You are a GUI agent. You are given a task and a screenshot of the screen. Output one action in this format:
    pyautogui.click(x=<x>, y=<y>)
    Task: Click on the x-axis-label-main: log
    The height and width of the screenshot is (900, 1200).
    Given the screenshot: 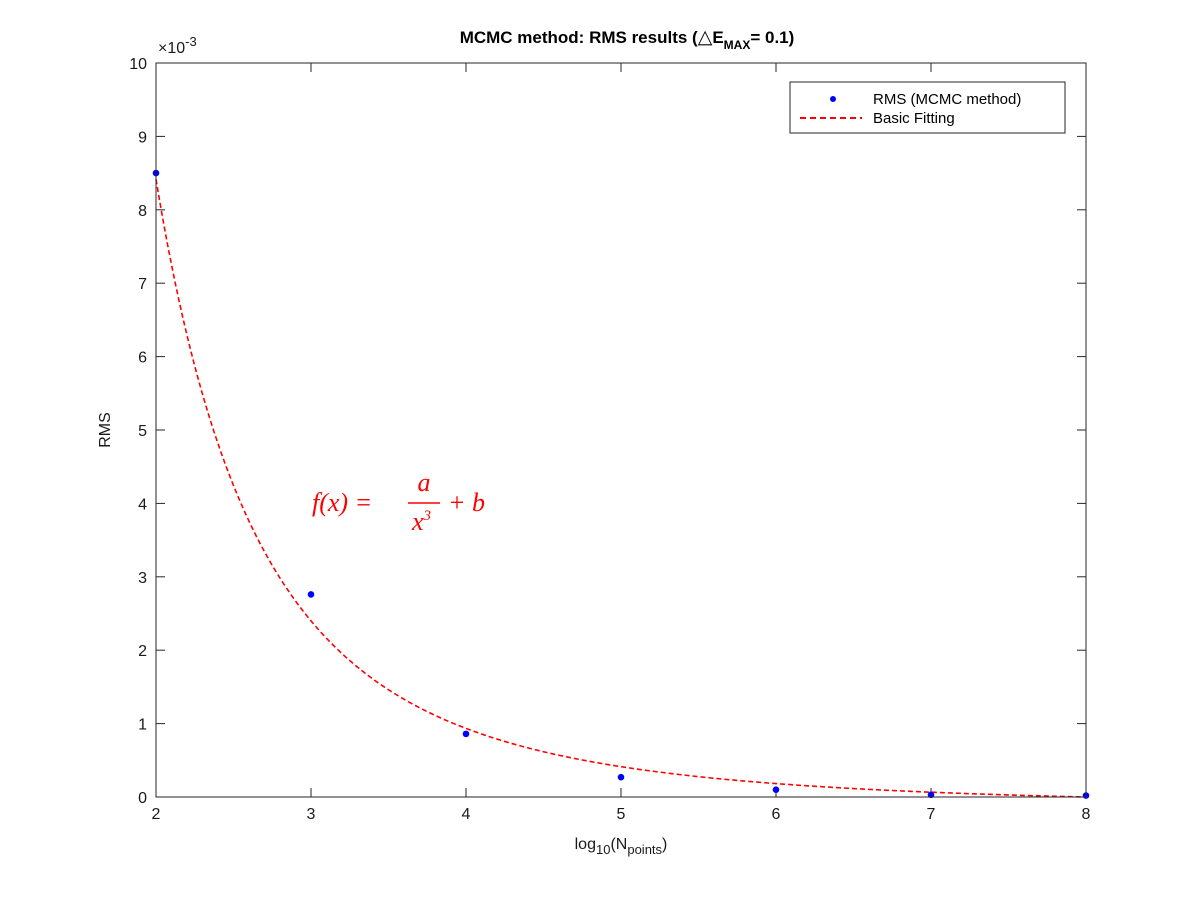 What is the action you would take?
    pyautogui.click(x=585, y=844)
    